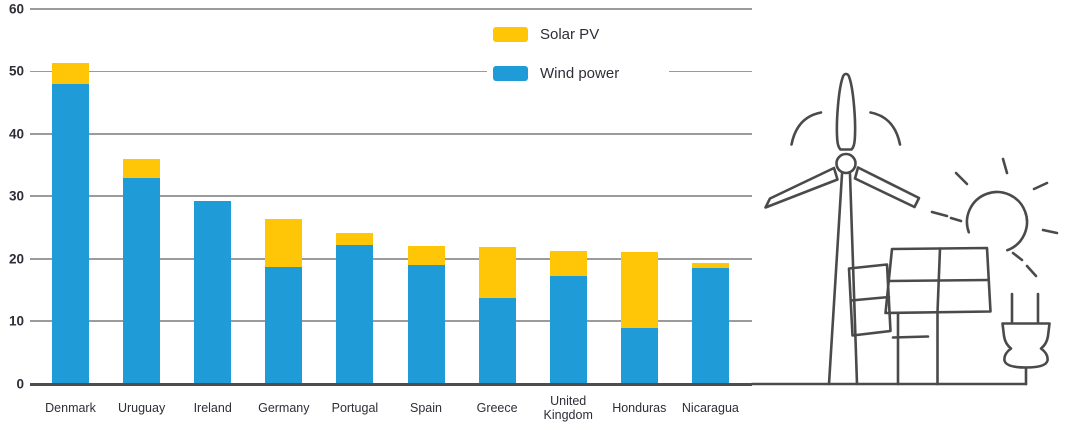 The width and height of the screenshot is (1065, 430). Describe the element at coordinates (16, 196) in the screenshot. I see `y-tick-label: 30` at that location.